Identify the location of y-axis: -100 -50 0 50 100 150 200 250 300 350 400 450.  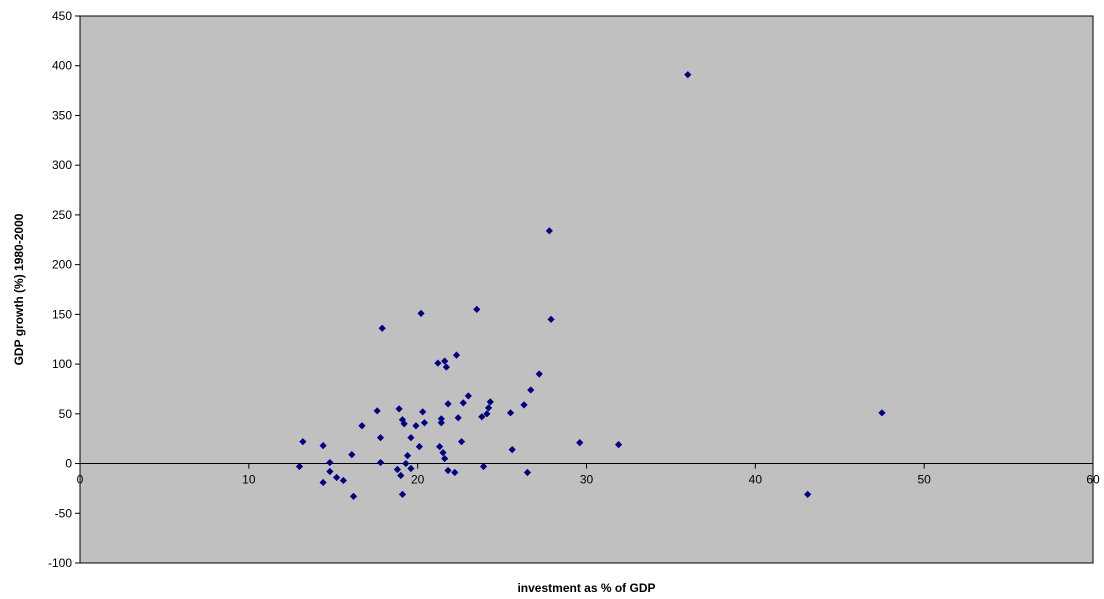
(64, 289).